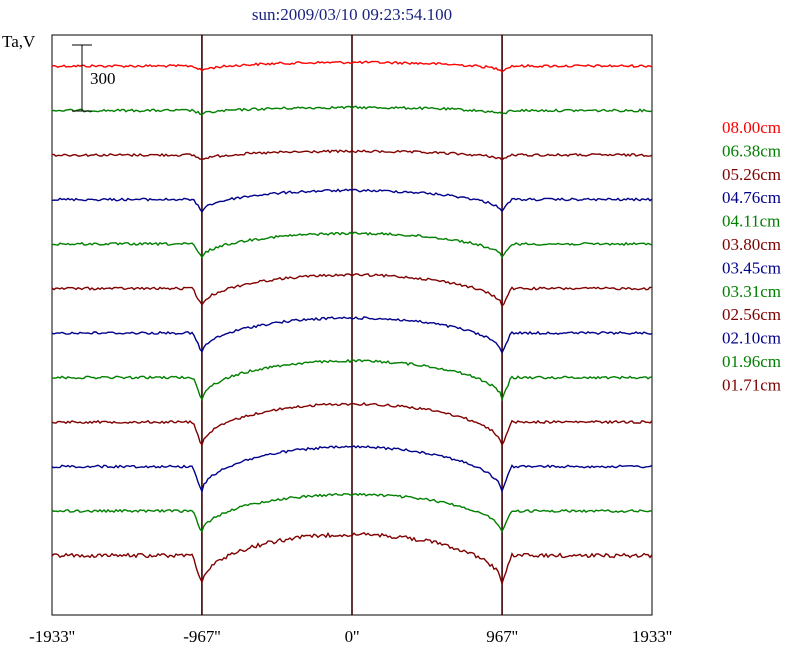  I want to click on x-axis-ticks: -1933'' -967'' 0'' 967'' 1933'', so click(350, 636).